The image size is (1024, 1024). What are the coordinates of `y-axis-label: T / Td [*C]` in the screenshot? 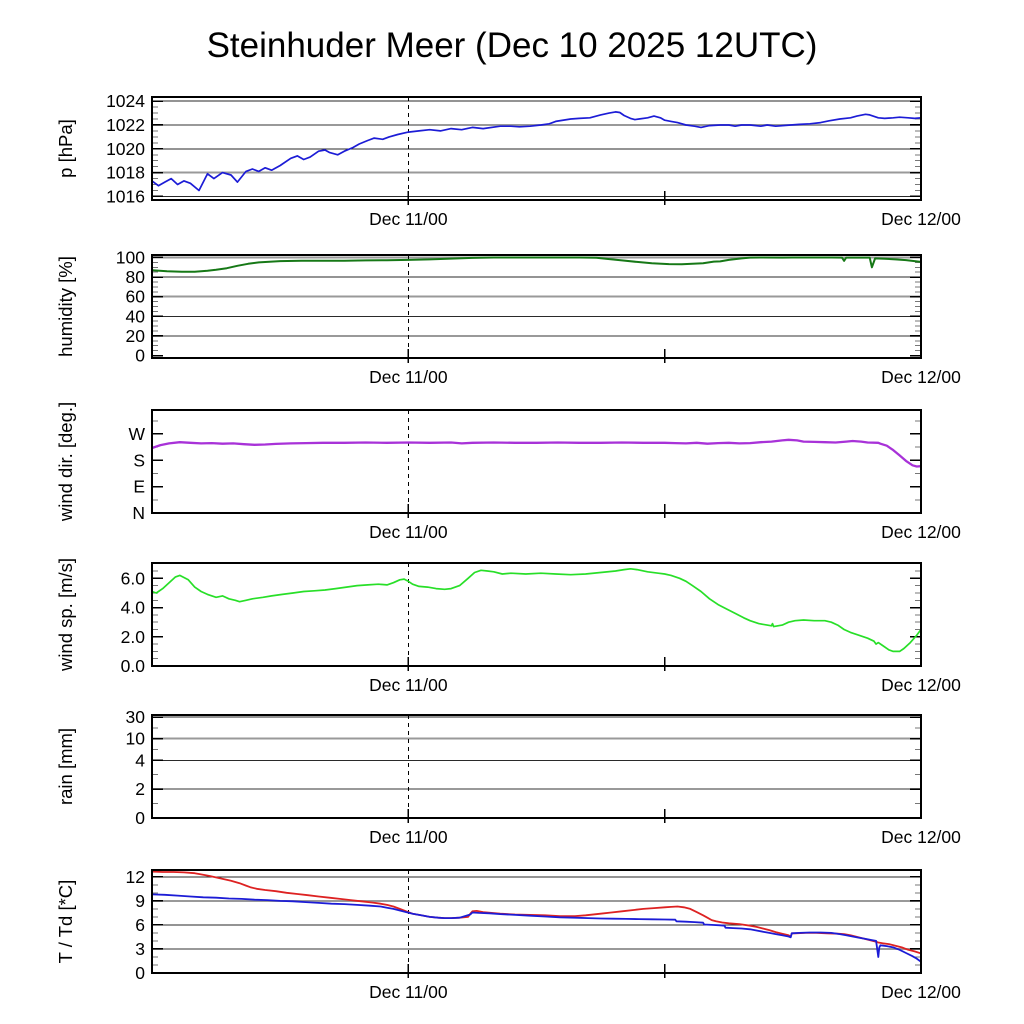 It's located at (65, 922).